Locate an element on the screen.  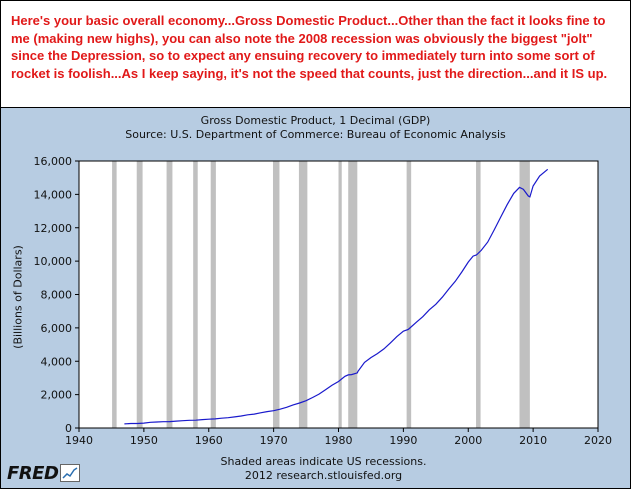
y-tick-label: 8,000 is located at coordinates (57, 295).